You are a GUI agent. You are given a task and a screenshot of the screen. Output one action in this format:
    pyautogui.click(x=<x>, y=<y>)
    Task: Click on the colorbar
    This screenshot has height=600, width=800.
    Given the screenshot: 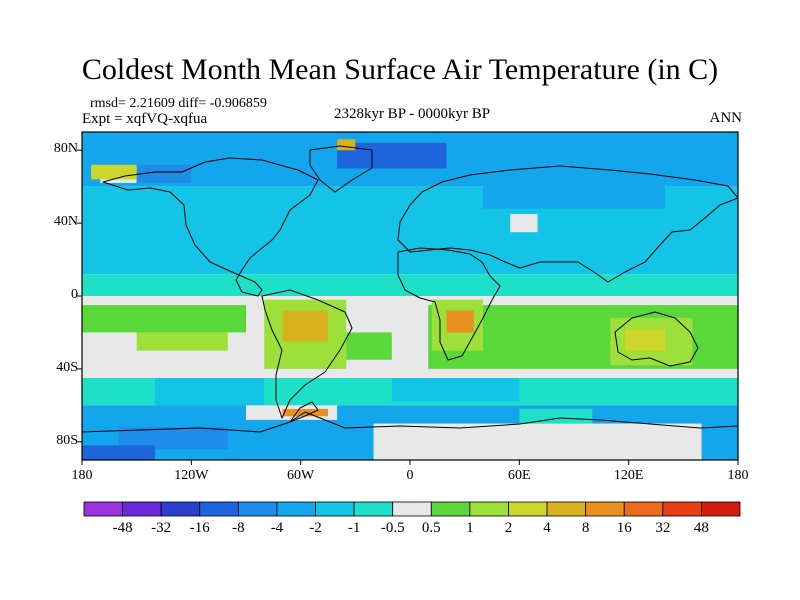 What is the action you would take?
    pyautogui.click(x=412, y=509)
    